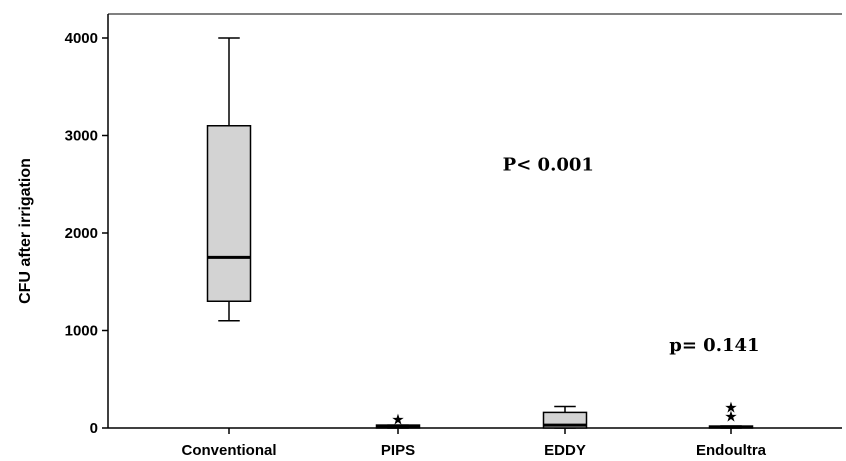 The width and height of the screenshot is (846, 461). Describe the element at coordinates (730, 408) in the screenshot. I see `box-3-outlier-1: ★` at that location.